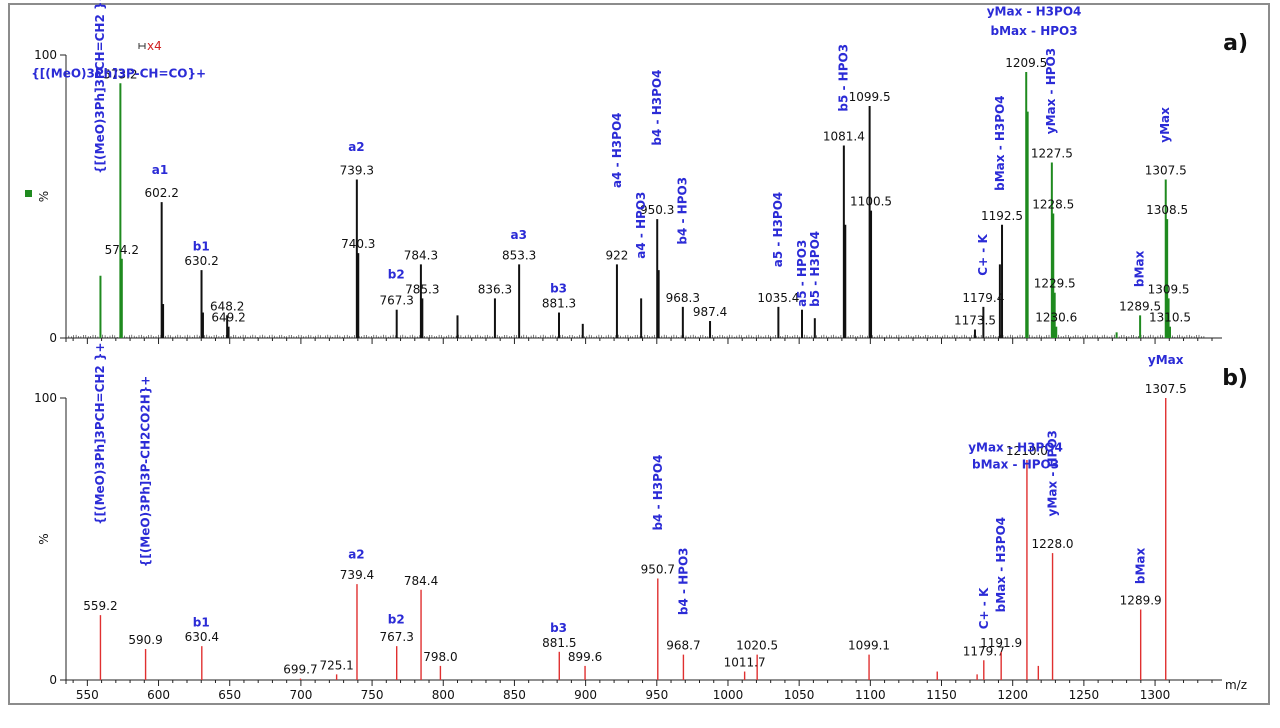  I want to click on peak-label: 1099.5, so click(870, 97).